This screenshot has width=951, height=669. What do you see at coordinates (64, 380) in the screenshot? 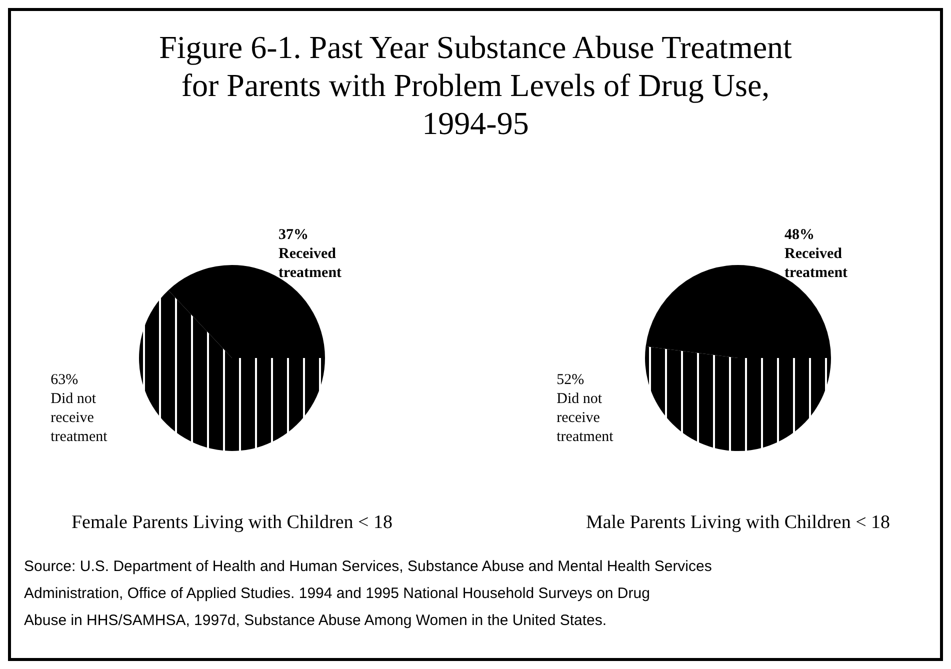
I see `data-label: 63%` at bounding box center [64, 380].